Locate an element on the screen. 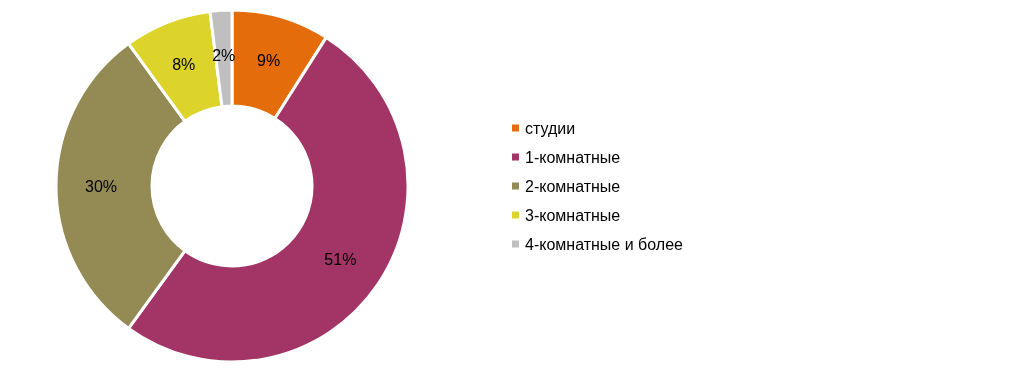 The width and height of the screenshot is (1024, 372). data-label: 8% is located at coordinates (184, 64).